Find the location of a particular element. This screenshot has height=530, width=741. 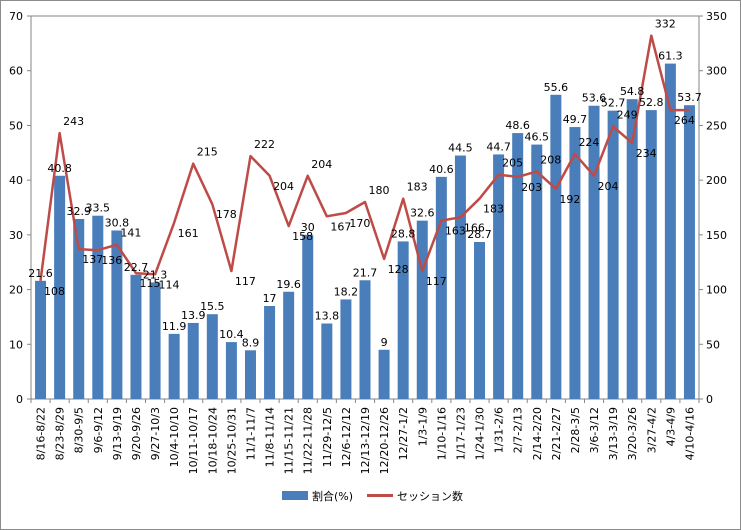

bar-data-label: 30.8 is located at coordinates (117, 222).